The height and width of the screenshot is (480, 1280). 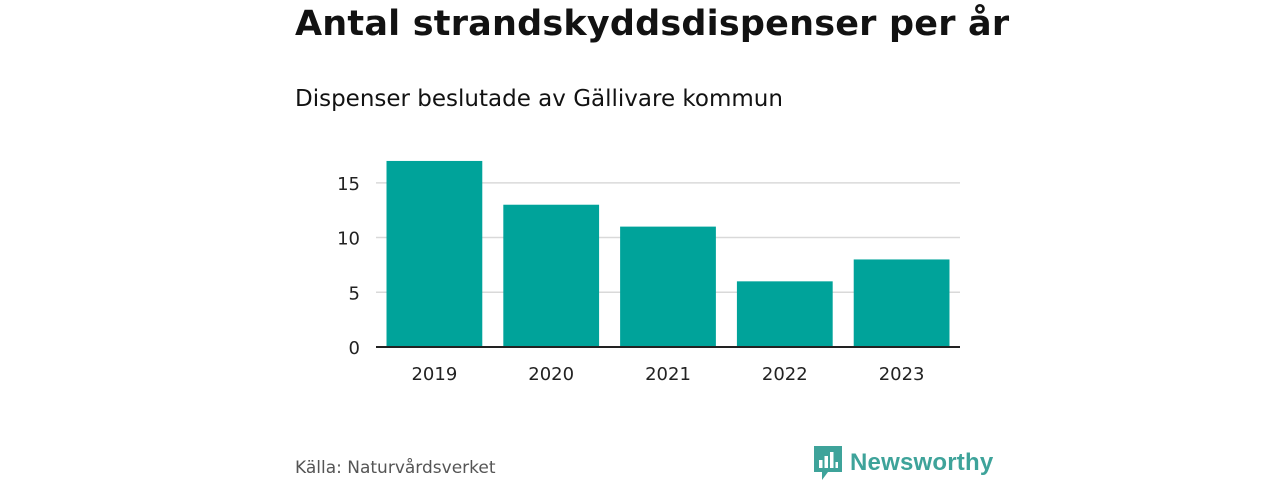 What do you see at coordinates (922, 462) in the screenshot?
I see `brand-name: Newsworthy` at bounding box center [922, 462].